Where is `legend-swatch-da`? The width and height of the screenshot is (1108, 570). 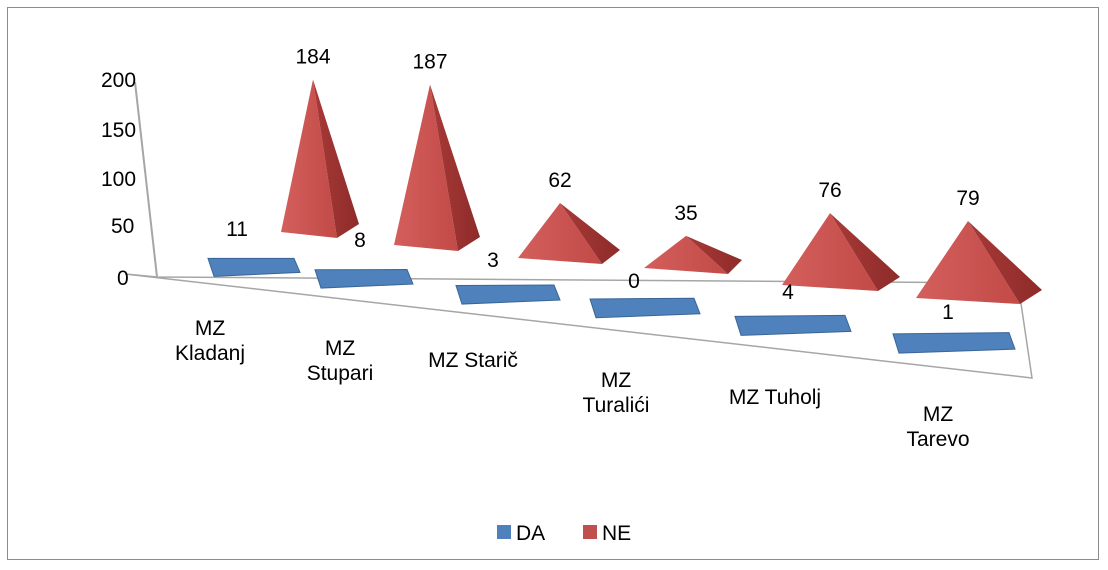 legend-swatch-da is located at coordinates (504, 532).